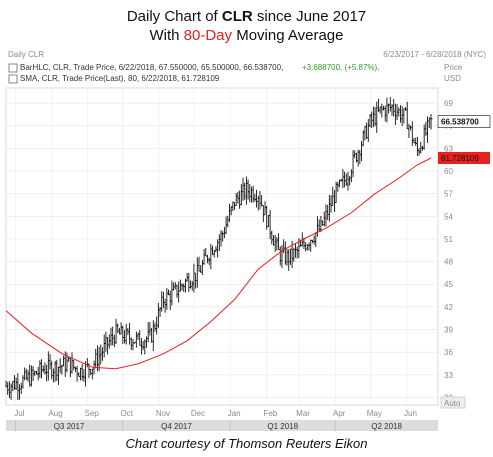 The height and width of the screenshot is (457, 493). What do you see at coordinates (282, 426) in the screenshot?
I see `quarter-label: Q1 2018` at bounding box center [282, 426].